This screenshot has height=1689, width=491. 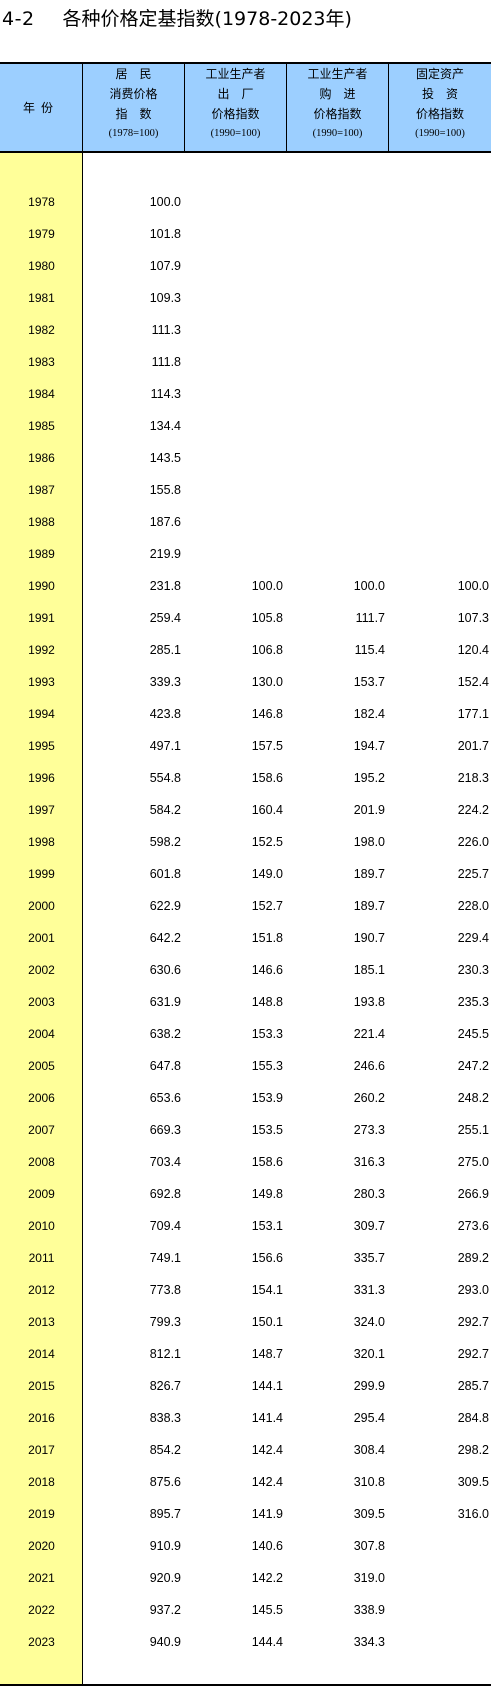 What do you see at coordinates (369, 1066) in the screenshot?
I see `ppi-purchase-cell: 246.6` at bounding box center [369, 1066].